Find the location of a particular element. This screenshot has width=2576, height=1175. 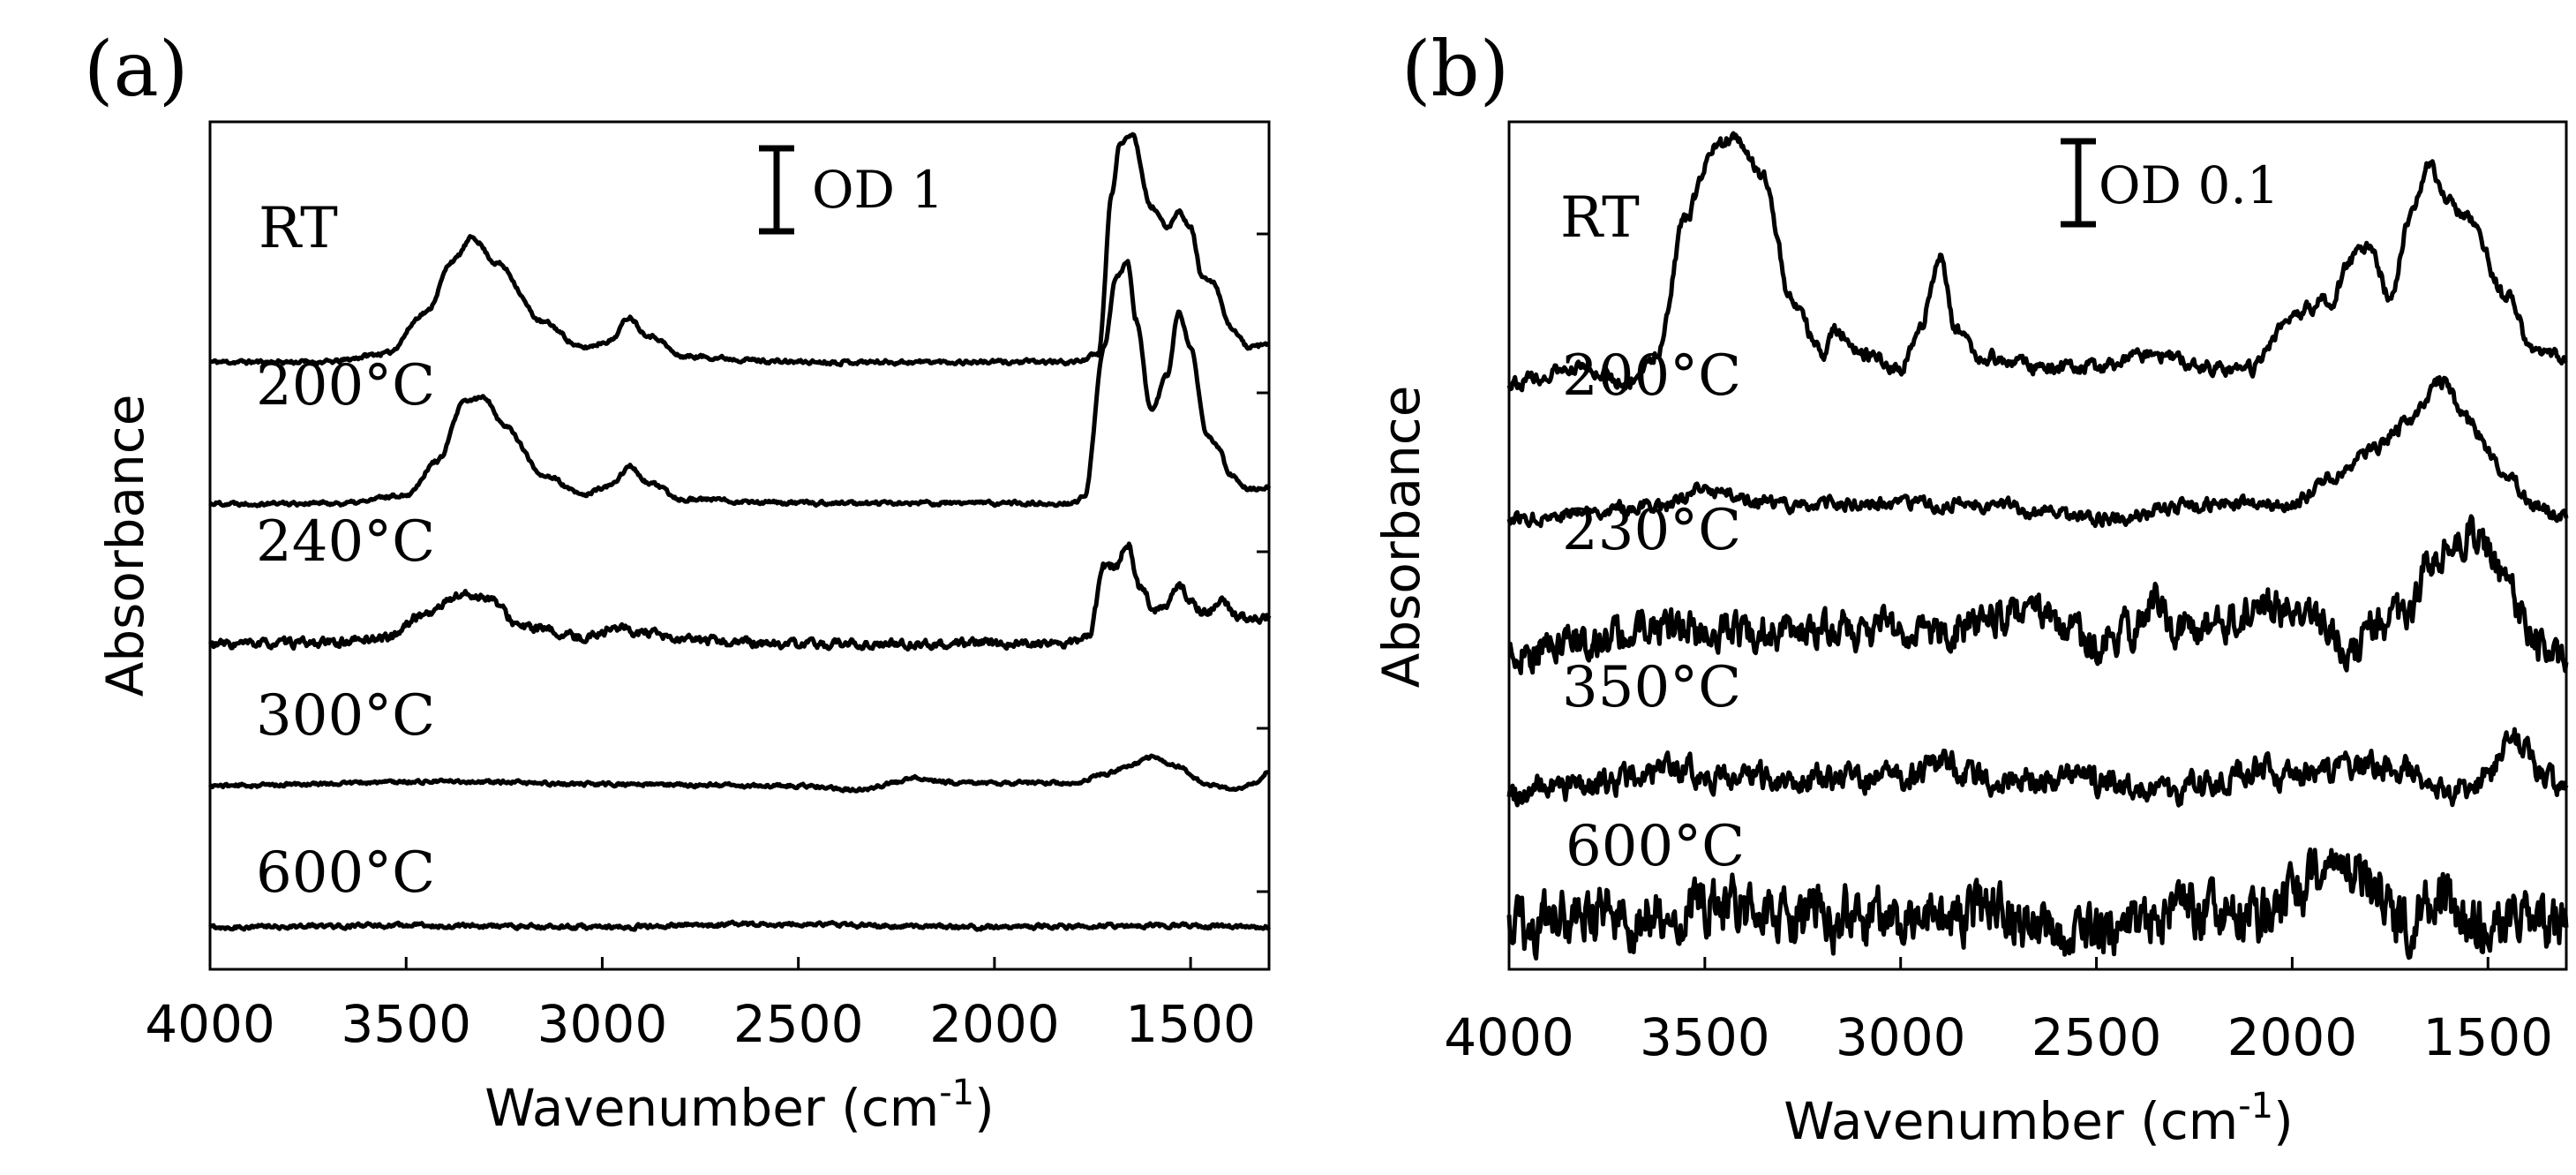

panel-b-xtick-label-2500: 2500 is located at coordinates (2097, 1037).